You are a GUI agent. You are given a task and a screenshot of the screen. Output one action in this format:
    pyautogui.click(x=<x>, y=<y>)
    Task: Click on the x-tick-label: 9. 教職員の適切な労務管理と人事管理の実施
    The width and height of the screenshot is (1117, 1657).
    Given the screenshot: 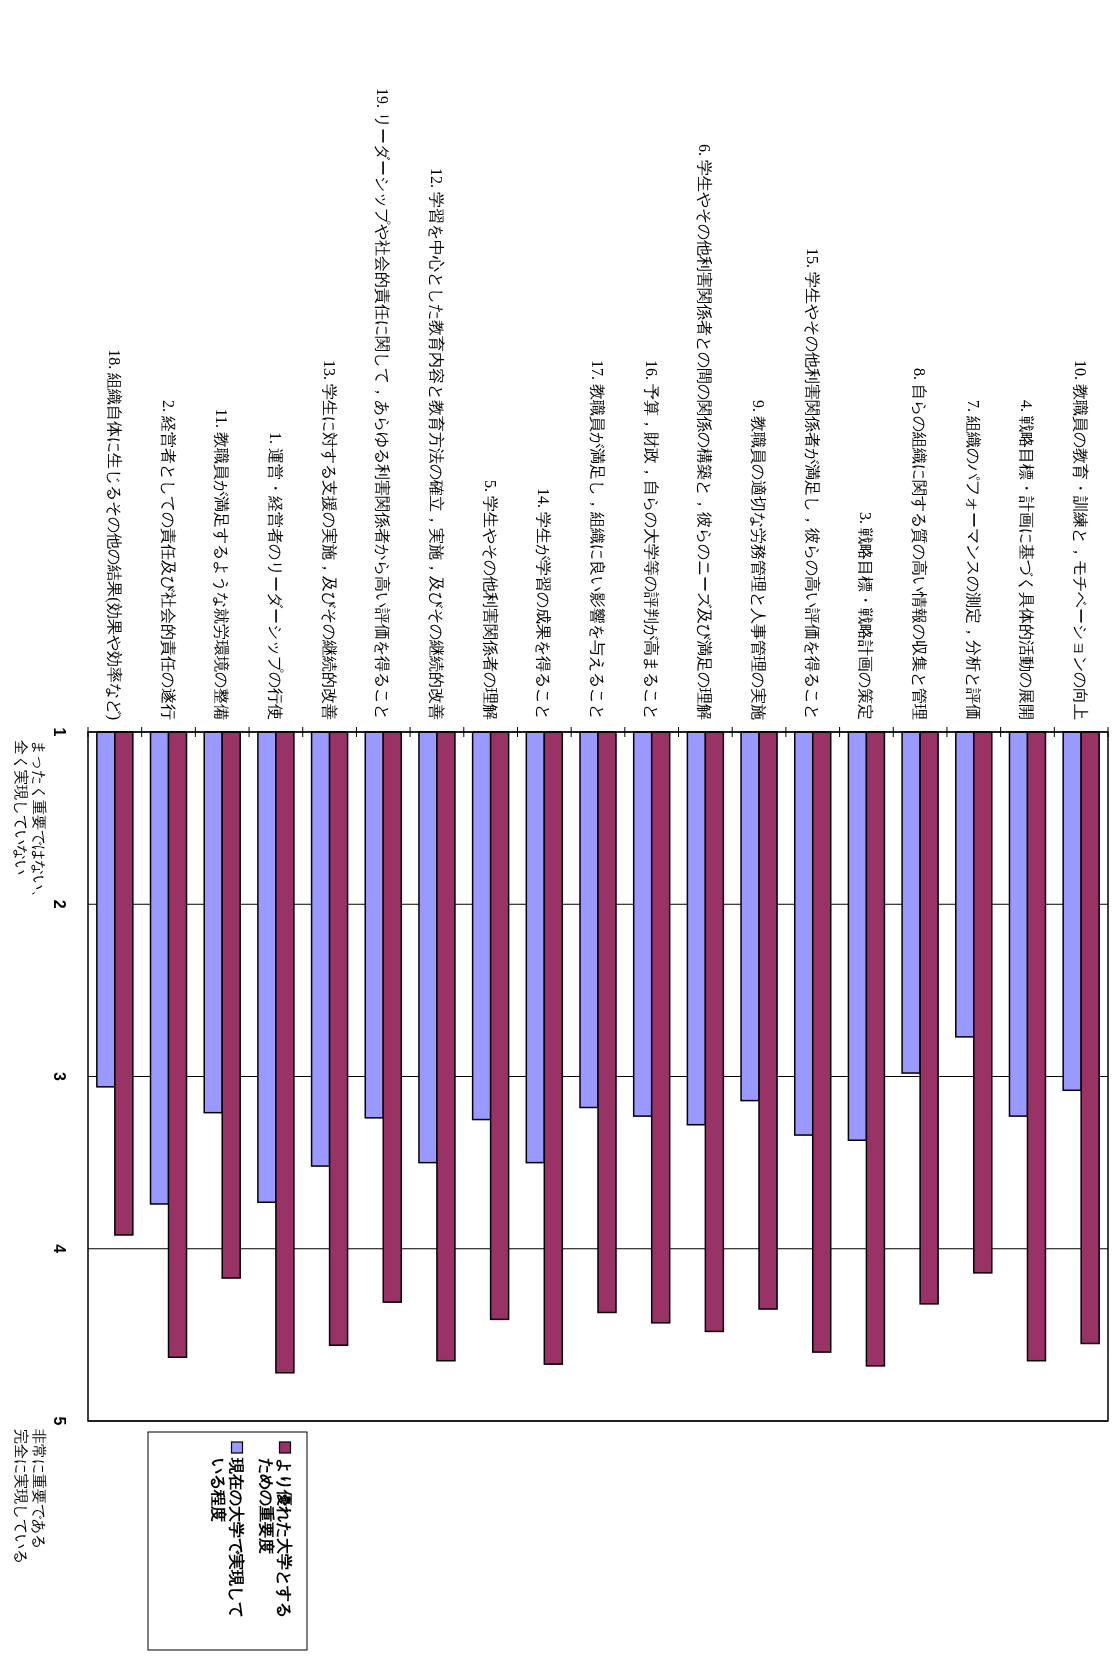 What is the action you would take?
    pyautogui.click(x=759, y=560)
    